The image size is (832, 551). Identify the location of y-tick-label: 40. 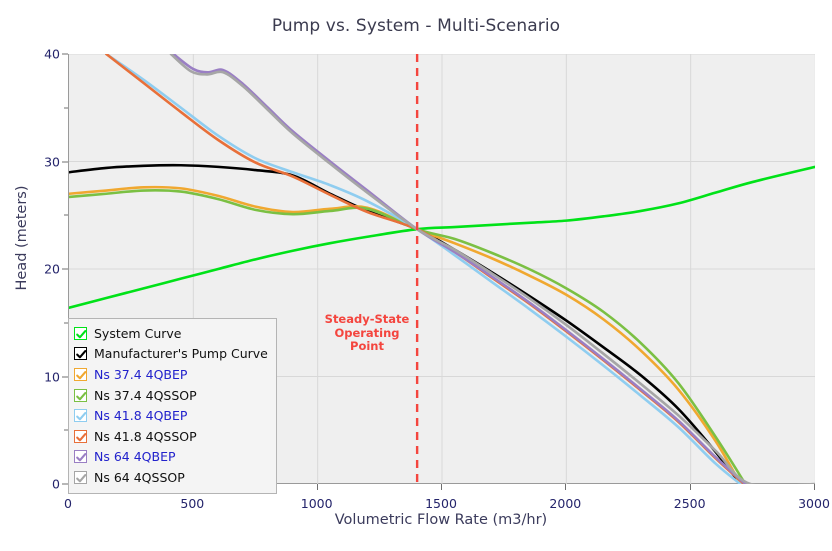
(52, 54).